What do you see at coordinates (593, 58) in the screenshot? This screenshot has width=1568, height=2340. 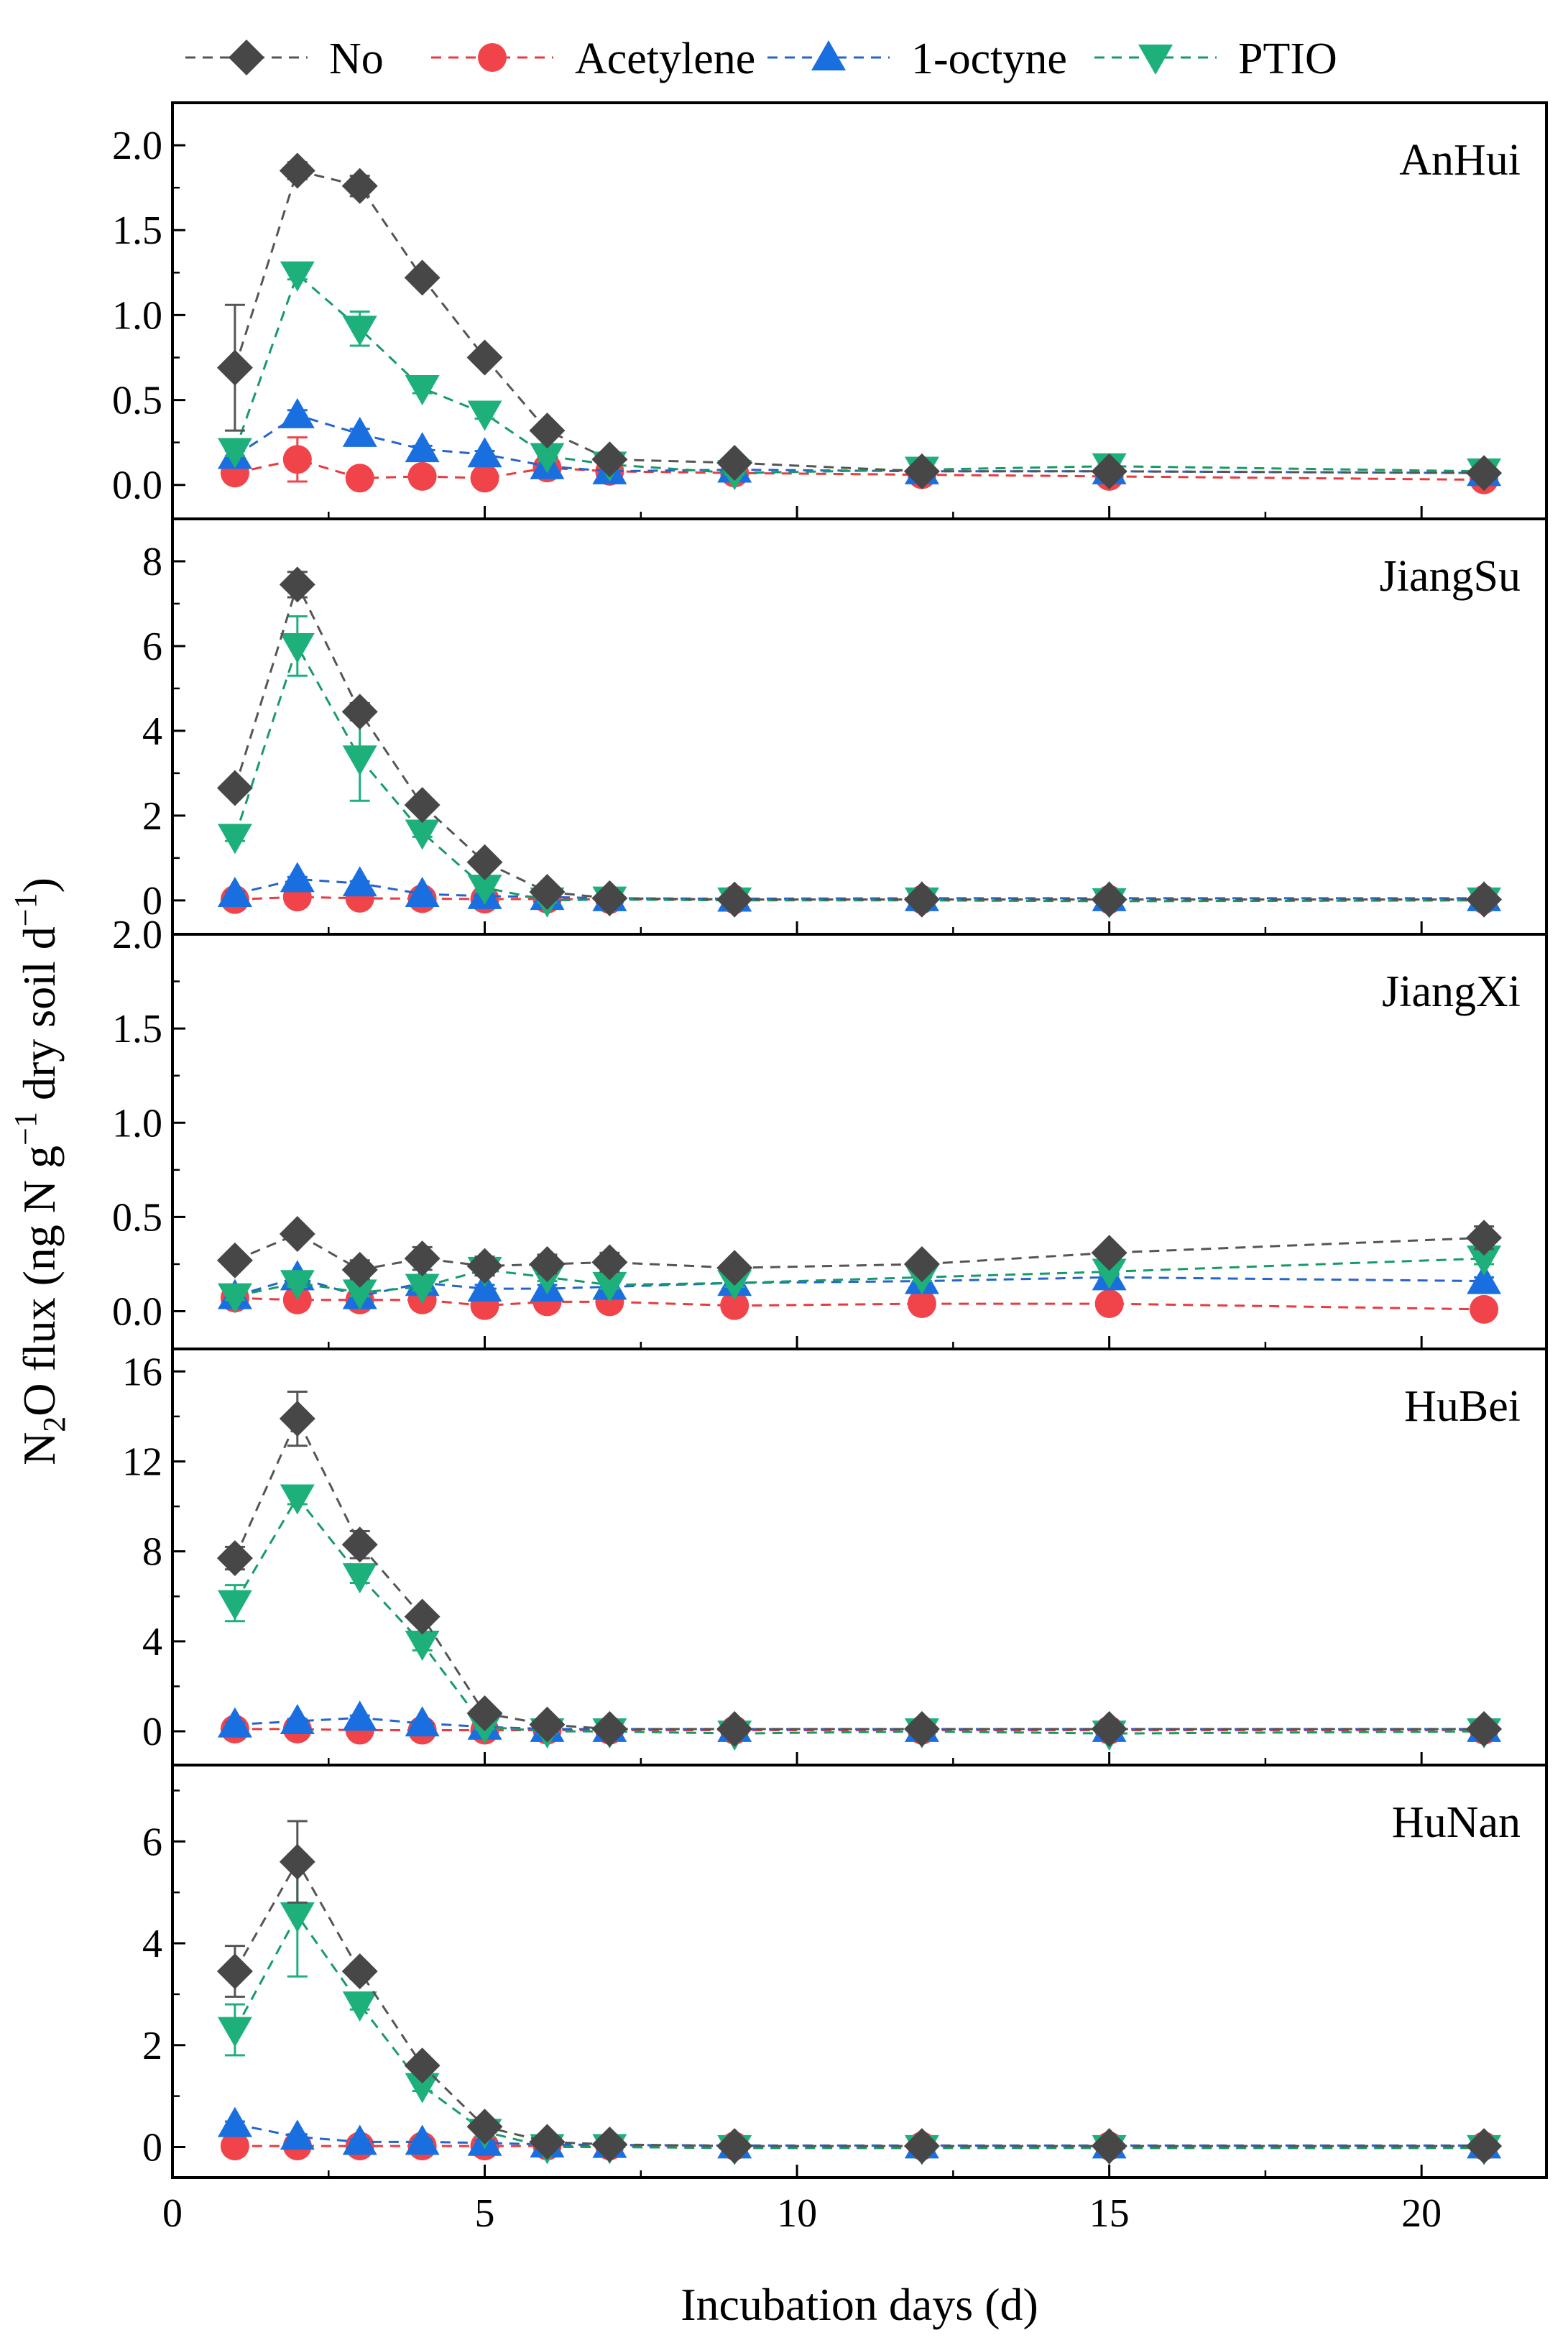 I see `legend-item-acetylene: Acetylene` at bounding box center [593, 58].